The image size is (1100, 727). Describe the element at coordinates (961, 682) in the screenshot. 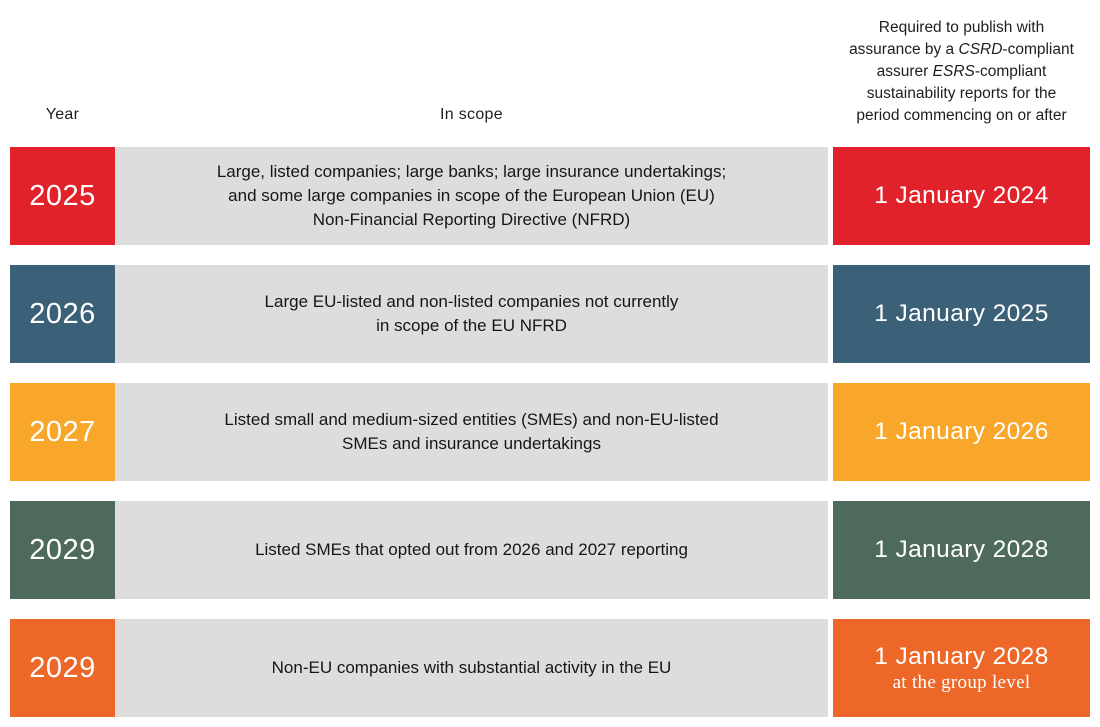

I see `date-note: at the group level` at that location.